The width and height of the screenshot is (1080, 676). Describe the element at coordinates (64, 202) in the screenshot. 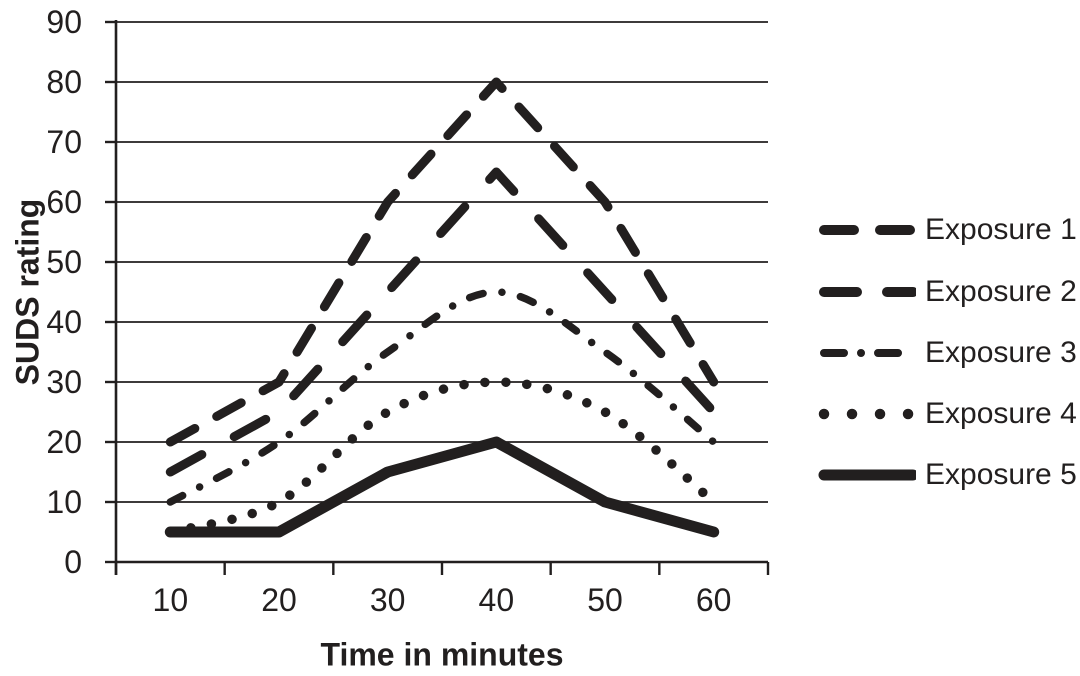

I see `y-tick-label-60: 60` at that location.